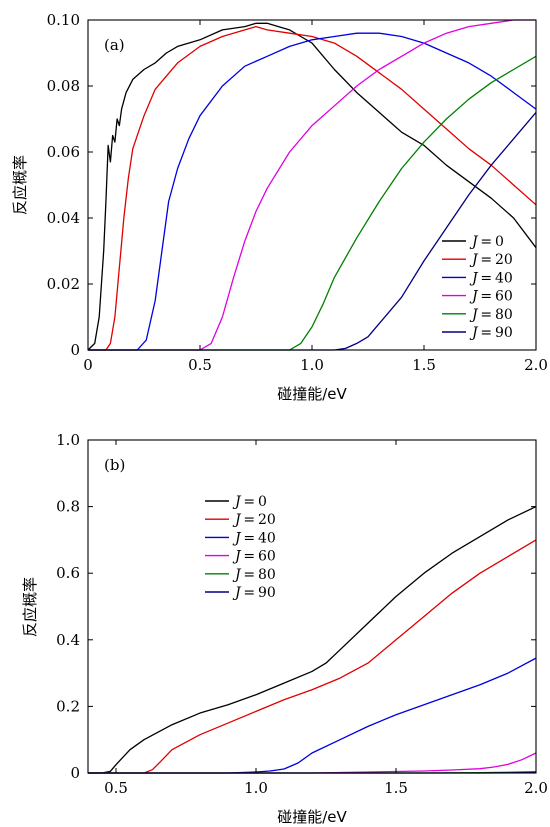  Describe the element at coordinates (114, 465) in the screenshot. I see `chart-b-panel-label: (b)` at that location.